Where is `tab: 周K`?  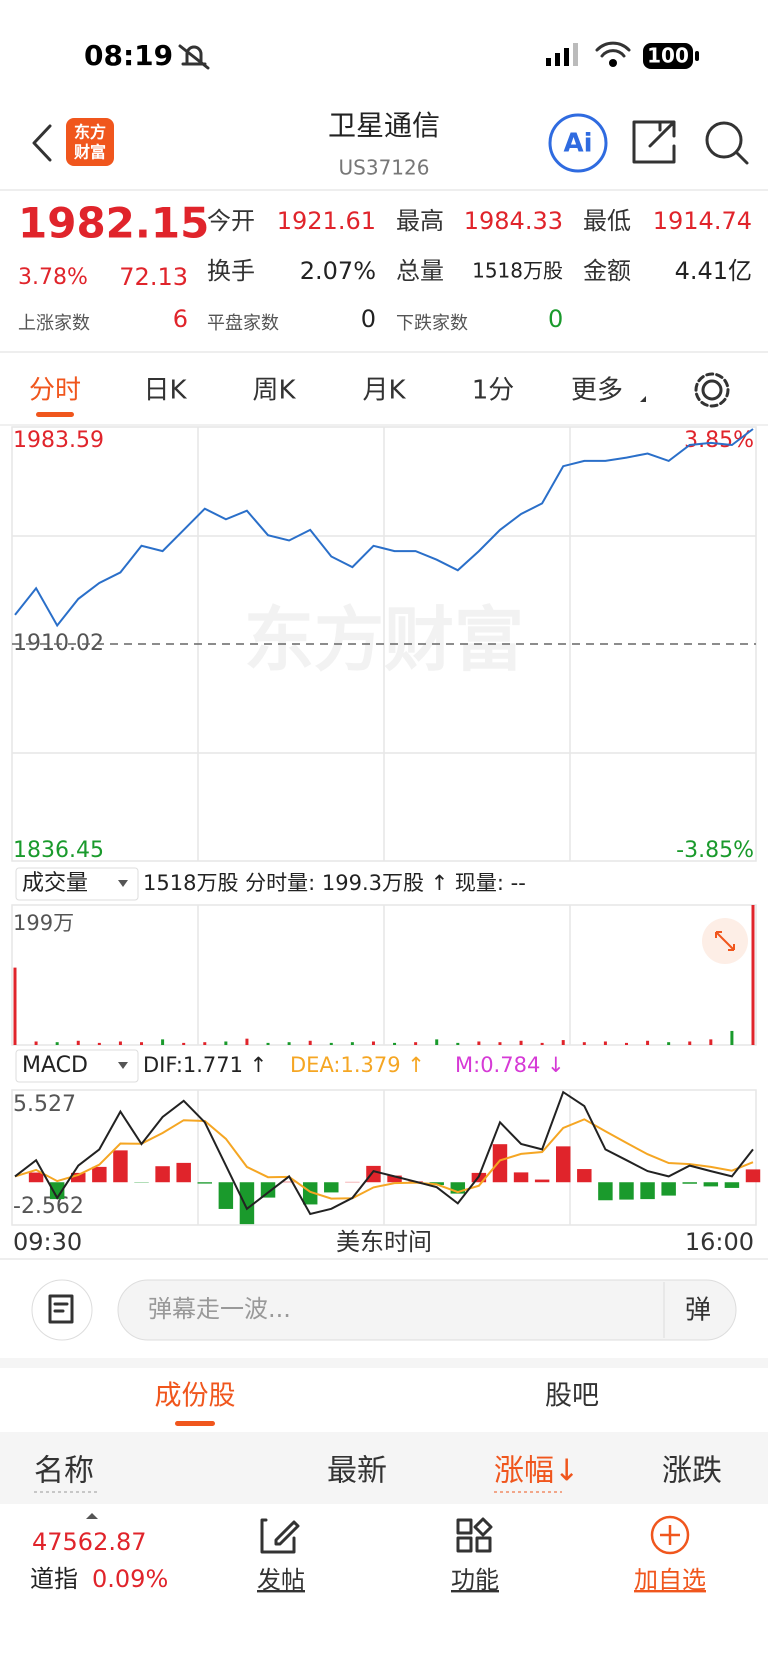 tab: 周K is located at coordinates (274, 391).